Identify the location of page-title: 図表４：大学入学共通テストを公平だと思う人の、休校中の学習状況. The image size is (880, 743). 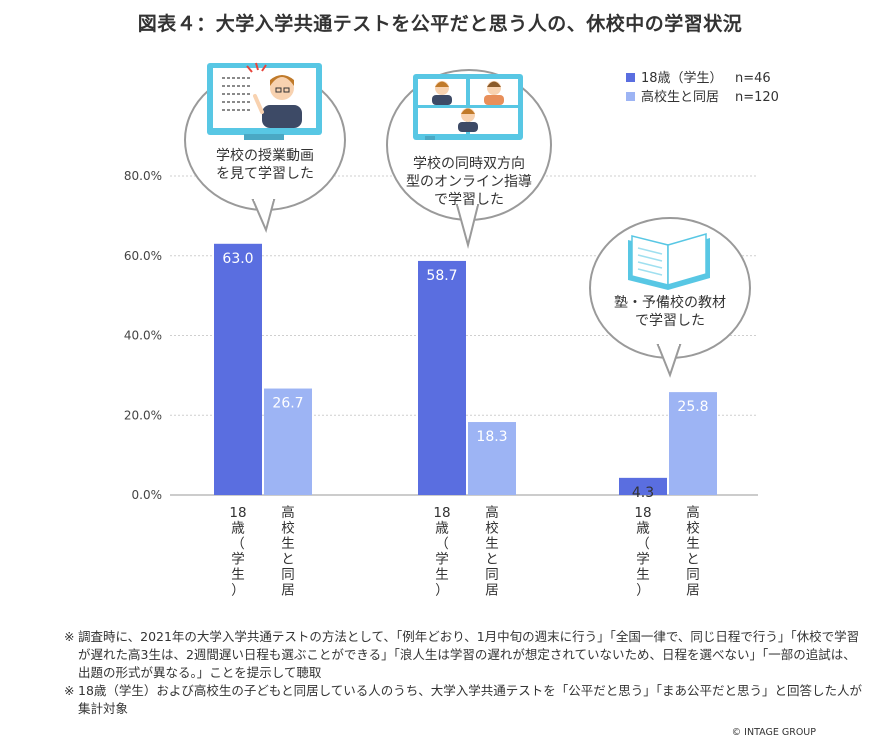
(440, 24).